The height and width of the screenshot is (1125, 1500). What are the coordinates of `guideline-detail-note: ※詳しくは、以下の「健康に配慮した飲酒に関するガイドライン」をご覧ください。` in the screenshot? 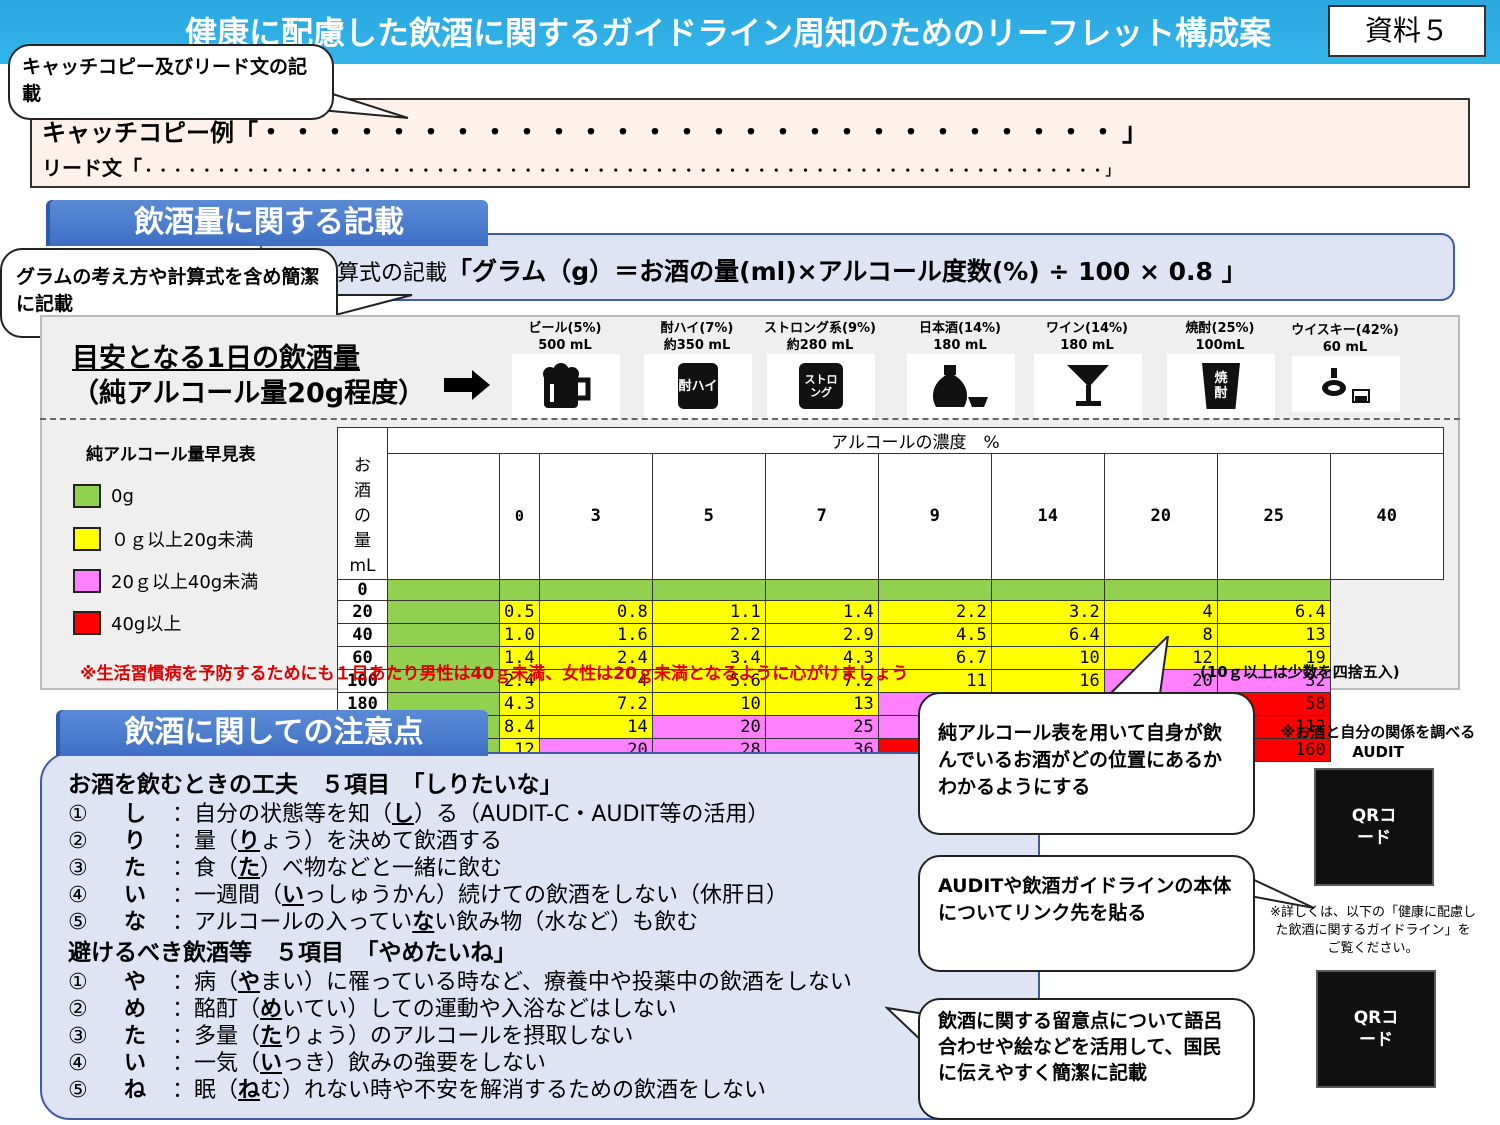 It's located at (1373, 930).